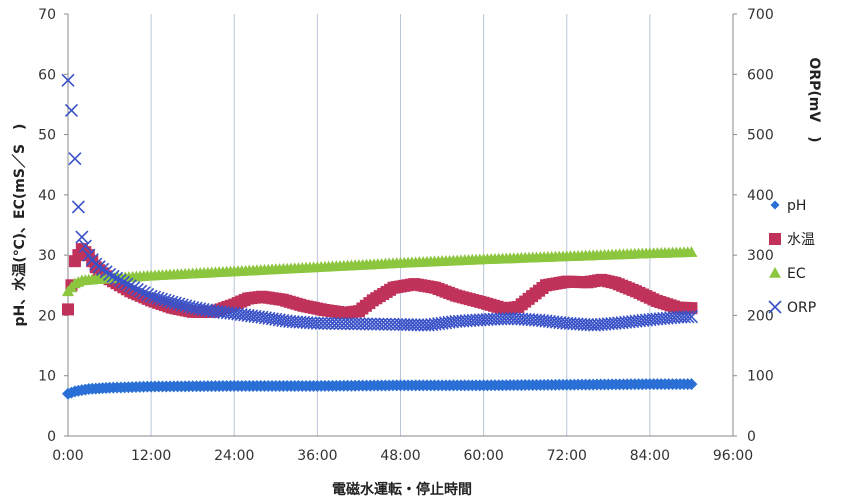  Describe the element at coordinates (801, 240) in the screenshot. I see `legend-label: 水温` at that location.